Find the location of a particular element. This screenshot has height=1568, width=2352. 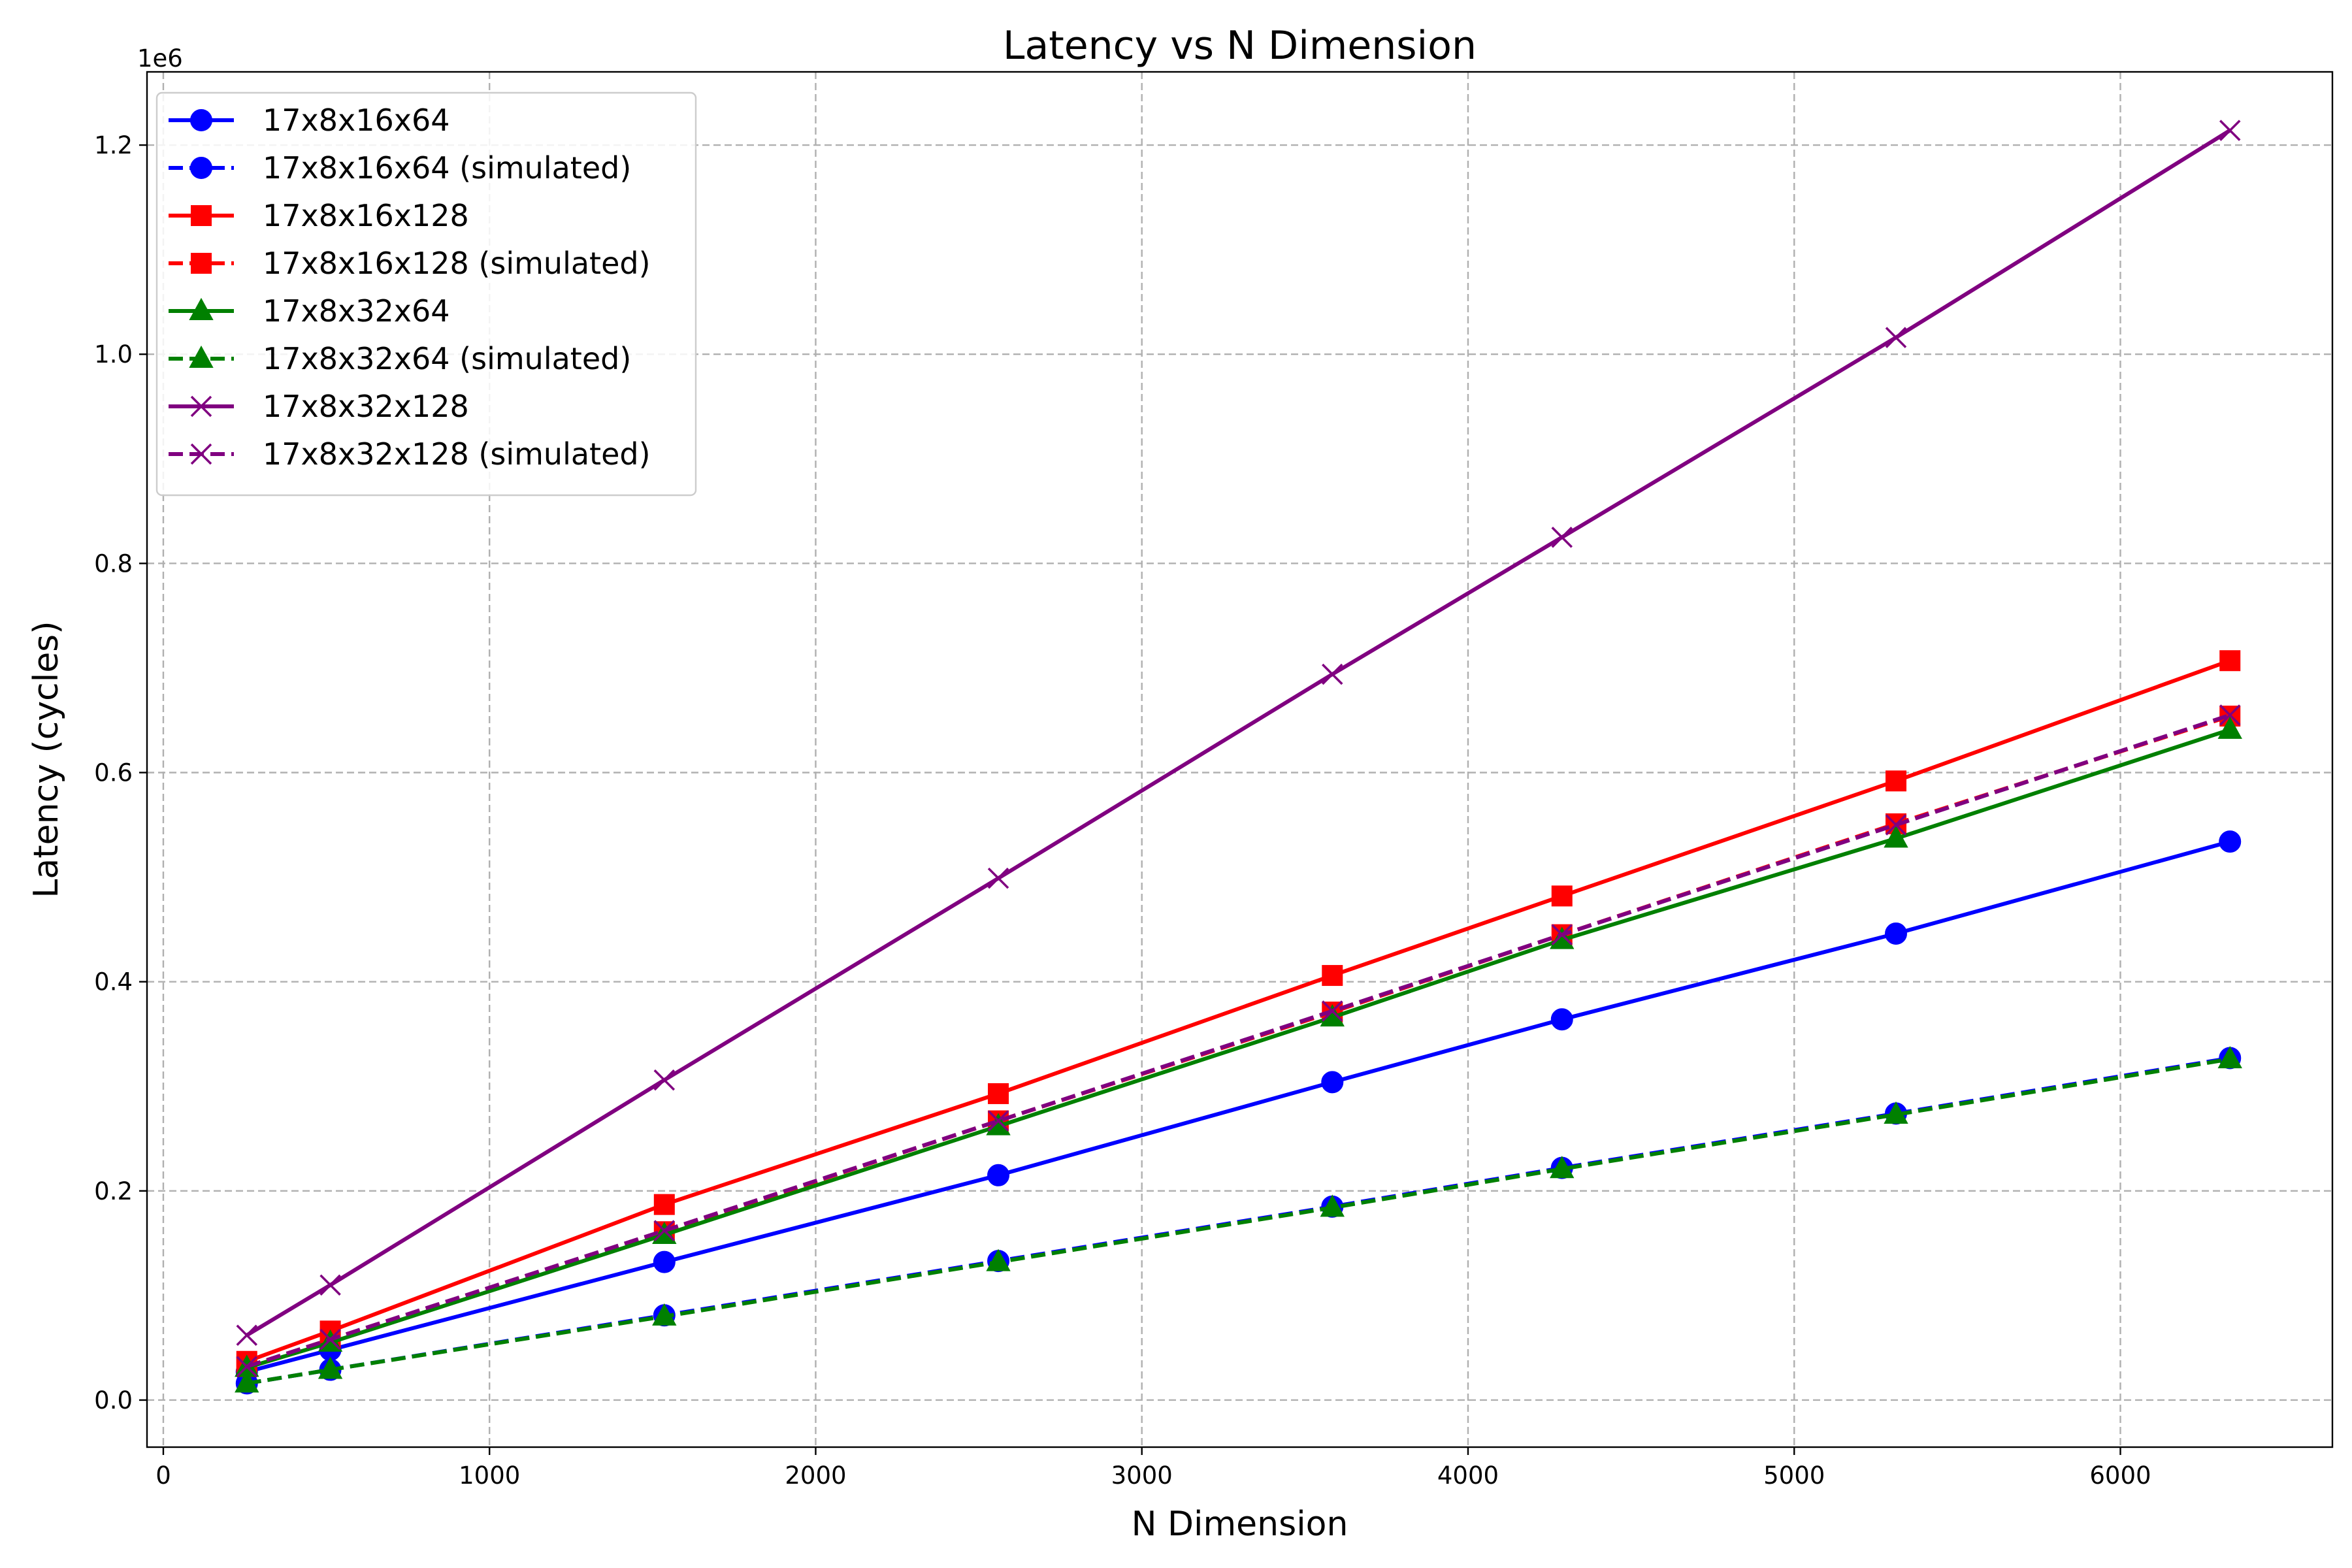

legend-item: 17x8x32x64 is located at coordinates (309, 311).